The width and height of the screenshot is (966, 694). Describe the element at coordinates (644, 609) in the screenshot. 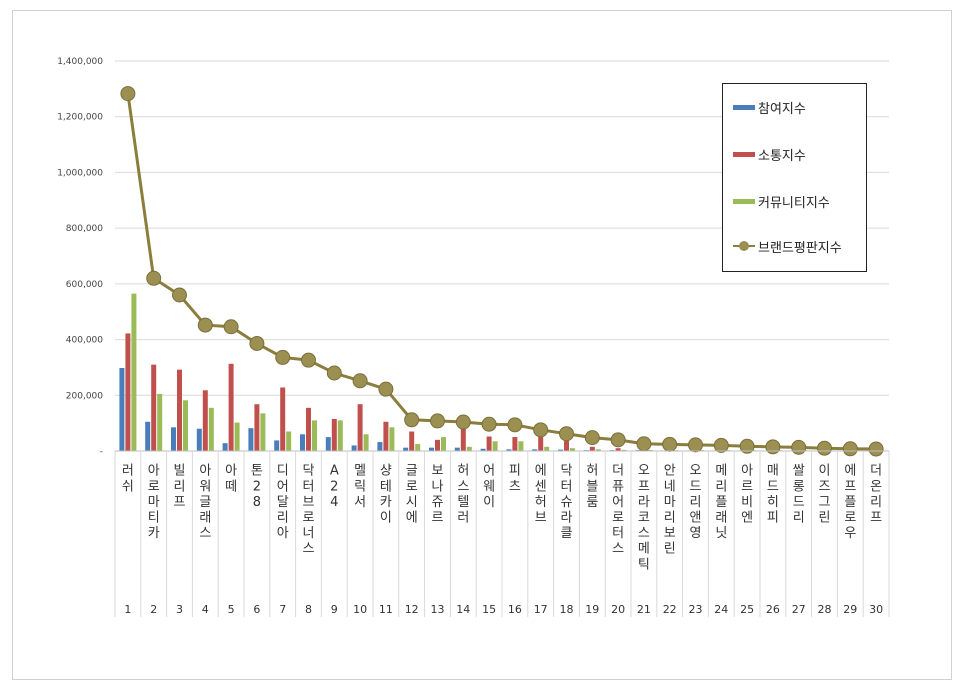

I see `x-rank-label: 21` at that location.